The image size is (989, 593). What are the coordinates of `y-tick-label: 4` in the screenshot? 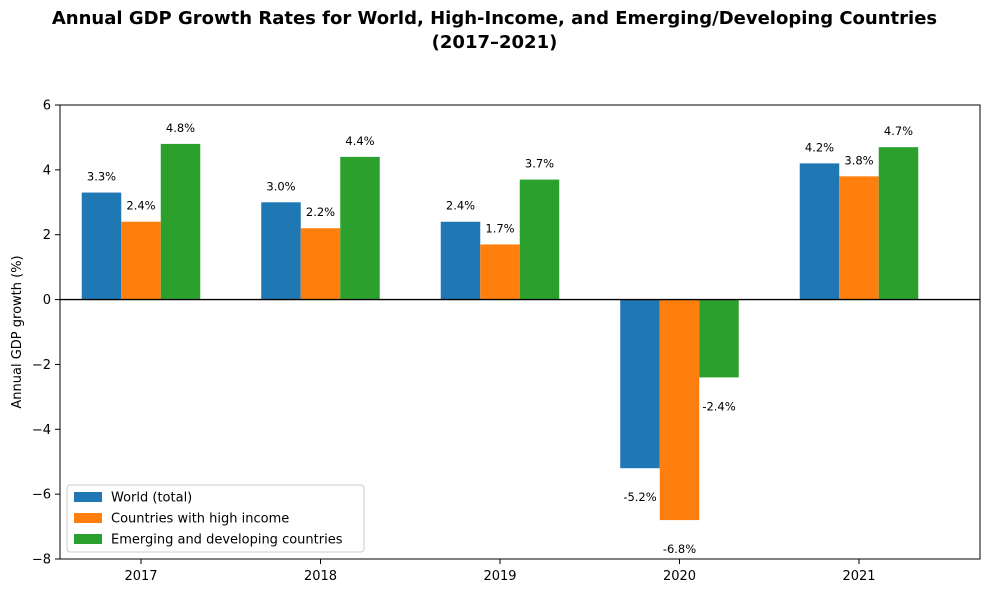 It's located at (47, 170).